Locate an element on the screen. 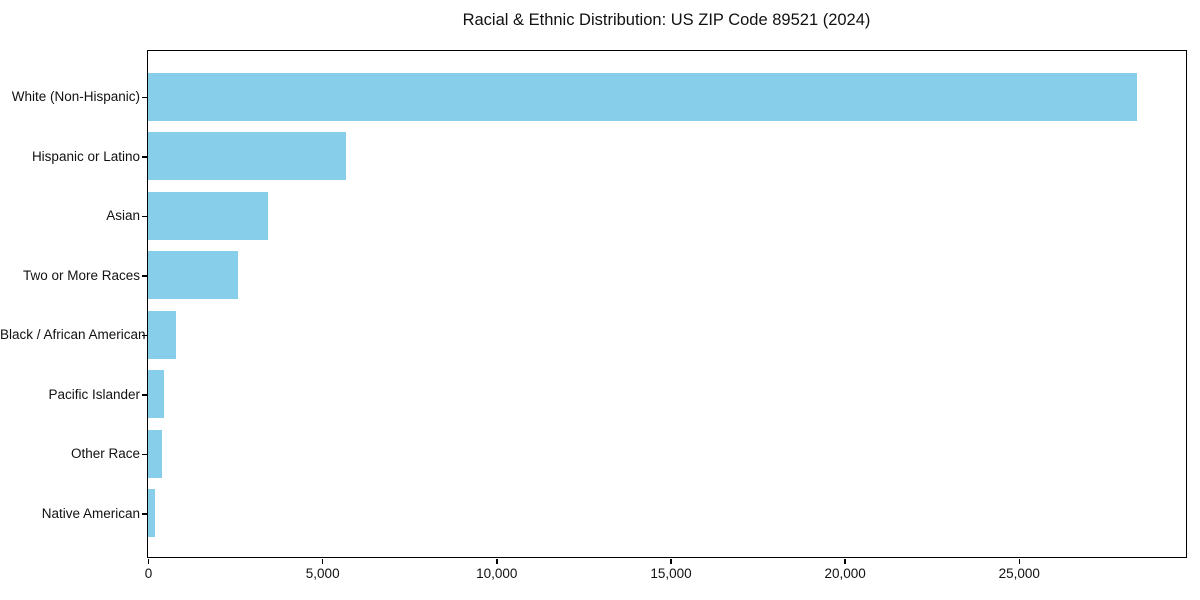 The height and width of the screenshot is (600, 1200). x-tick-label: 20,000 is located at coordinates (845, 573).